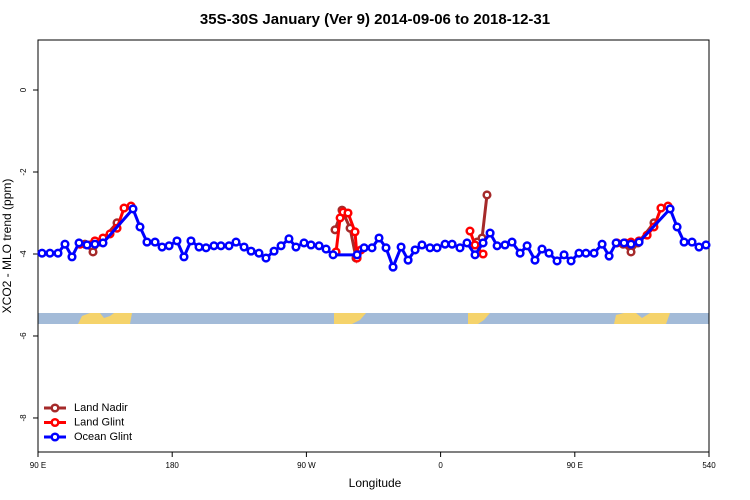  I want to click on y-tick-label: 0, so click(23, 89).